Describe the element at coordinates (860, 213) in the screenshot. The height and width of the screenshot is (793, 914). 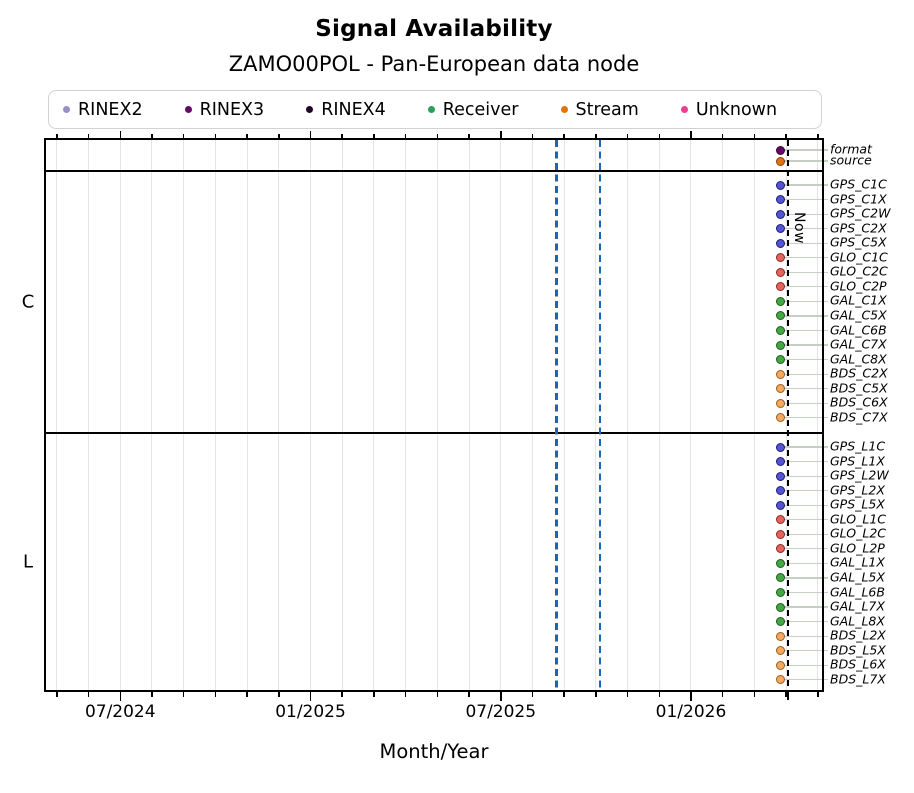
I see `row-label-gps_c2w: GPS_C2W` at that location.